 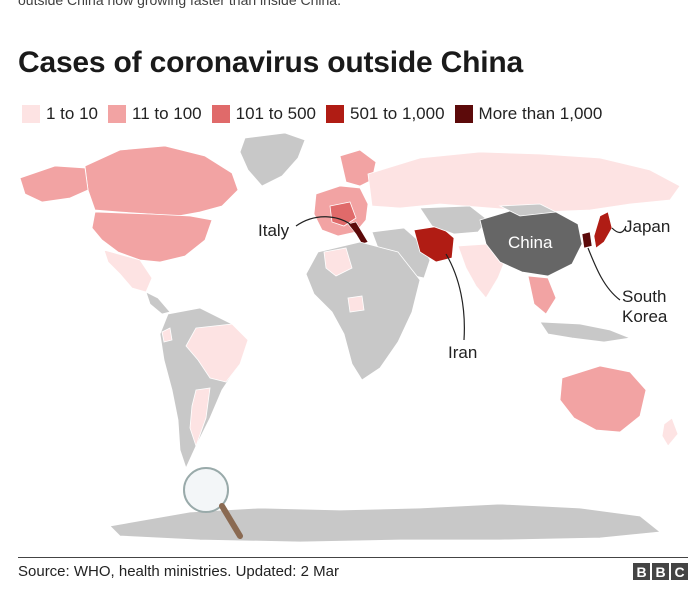 What do you see at coordinates (455, 297) in the screenshot?
I see `iran-leader-line` at bounding box center [455, 297].